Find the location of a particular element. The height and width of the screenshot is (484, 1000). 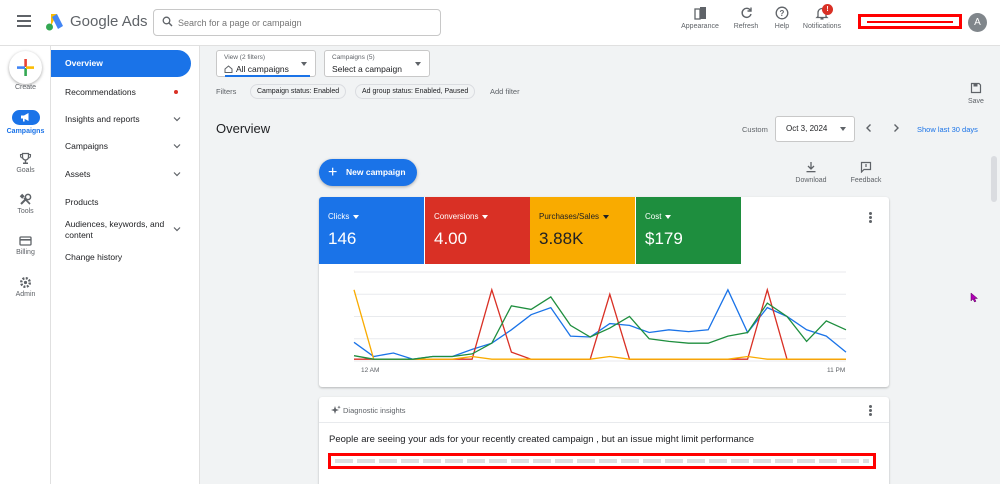

appearance-button: Appearance is located at coordinates (700, 18).